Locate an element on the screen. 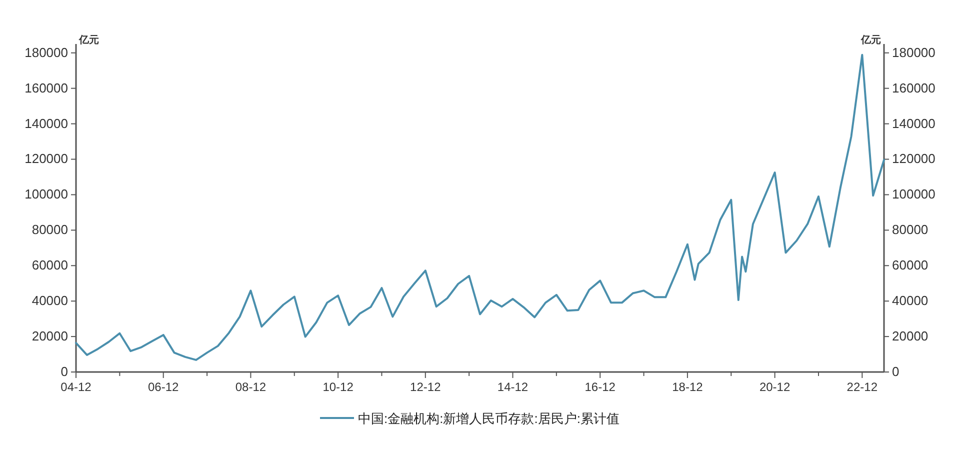 This screenshot has height=457, width=960. x-tick-label: 22-12 is located at coordinates (862, 387).